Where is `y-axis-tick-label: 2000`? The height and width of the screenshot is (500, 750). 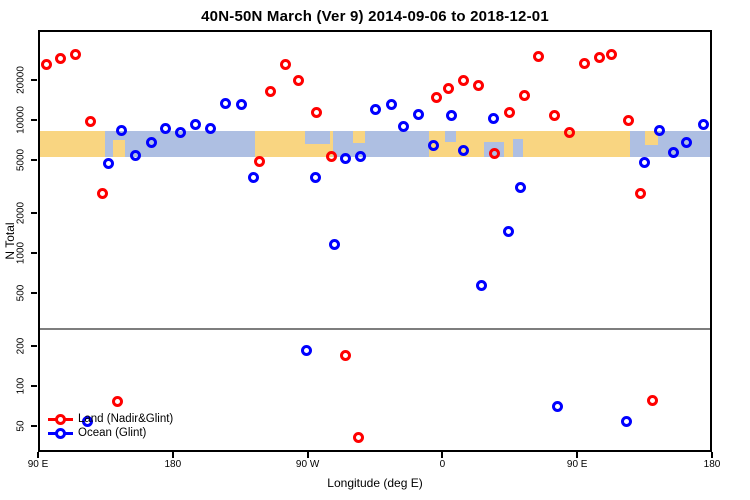 y-axis-tick-label: 2000 is located at coordinates (21, 213).